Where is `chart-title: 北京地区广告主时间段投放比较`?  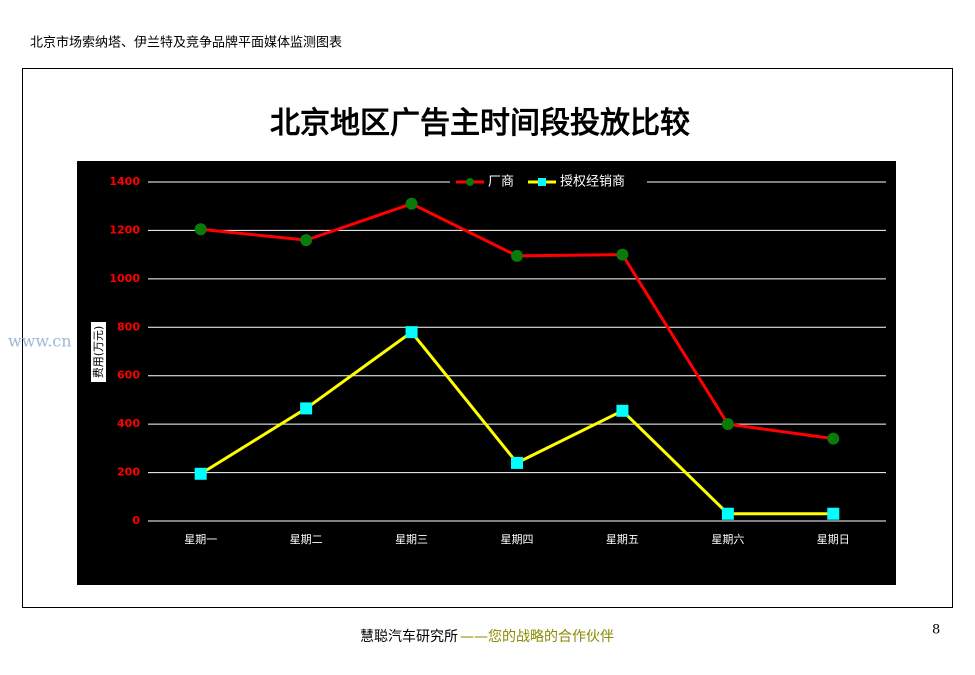 chart-title: 北京地区广告主时间段投放比较 is located at coordinates (480, 123).